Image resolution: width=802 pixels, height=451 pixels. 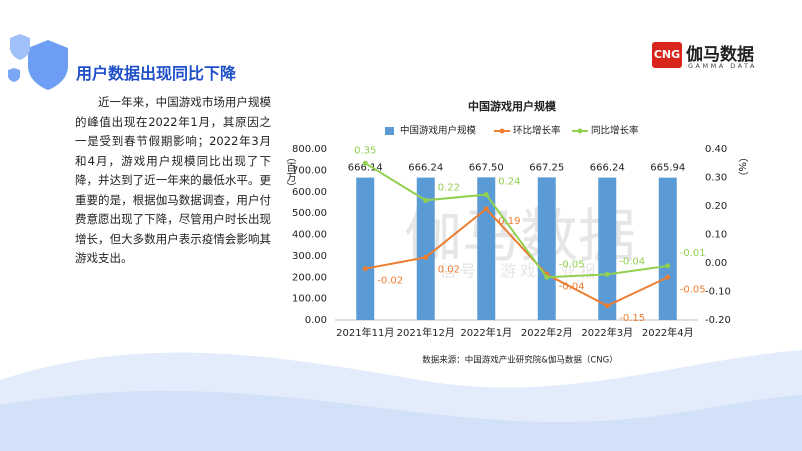 I want to click on legend-label: 中国游戏用户规模, so click(x=438, y=131).